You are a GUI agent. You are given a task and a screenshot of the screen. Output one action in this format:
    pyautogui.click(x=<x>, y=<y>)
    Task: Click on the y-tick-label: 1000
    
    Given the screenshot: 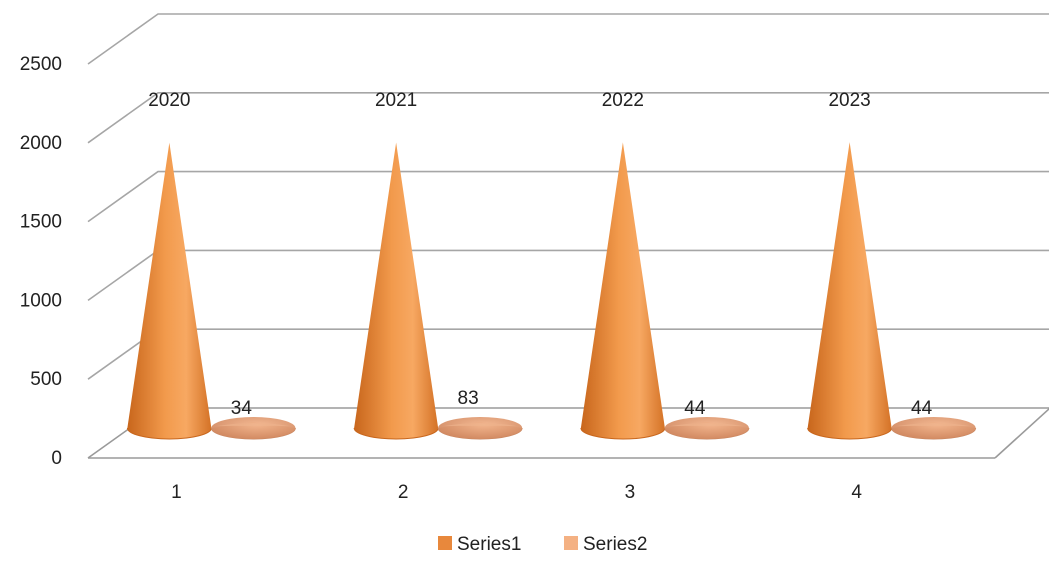 What is the action you would take?
    pyautogui.click(x=41, y=300)
    